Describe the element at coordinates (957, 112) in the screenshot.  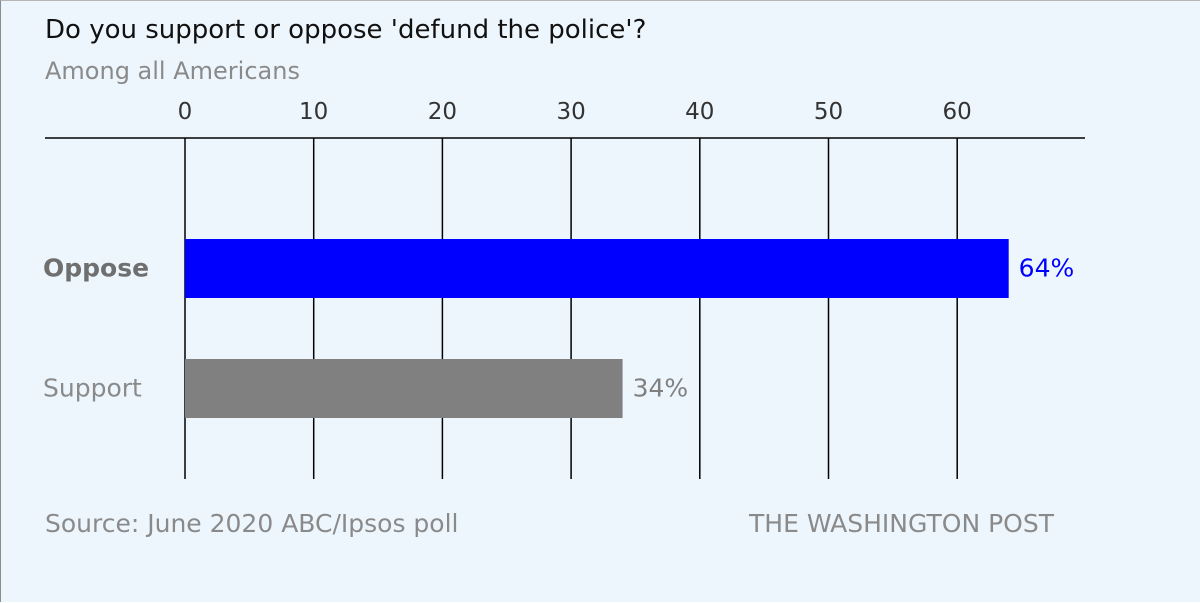
I see `x-tick-label: 60` at that location.